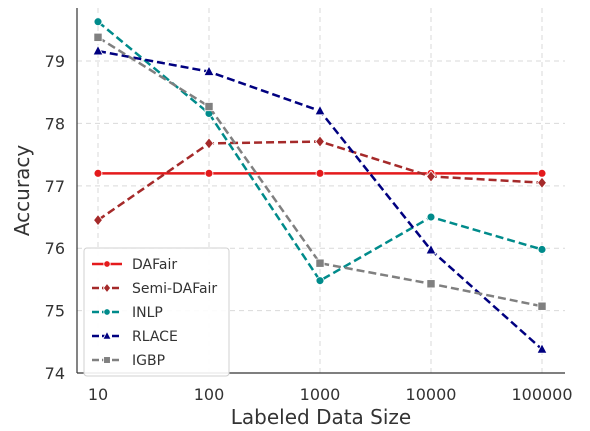  I want to click on legend-item: IGBP, so click(128, 361).